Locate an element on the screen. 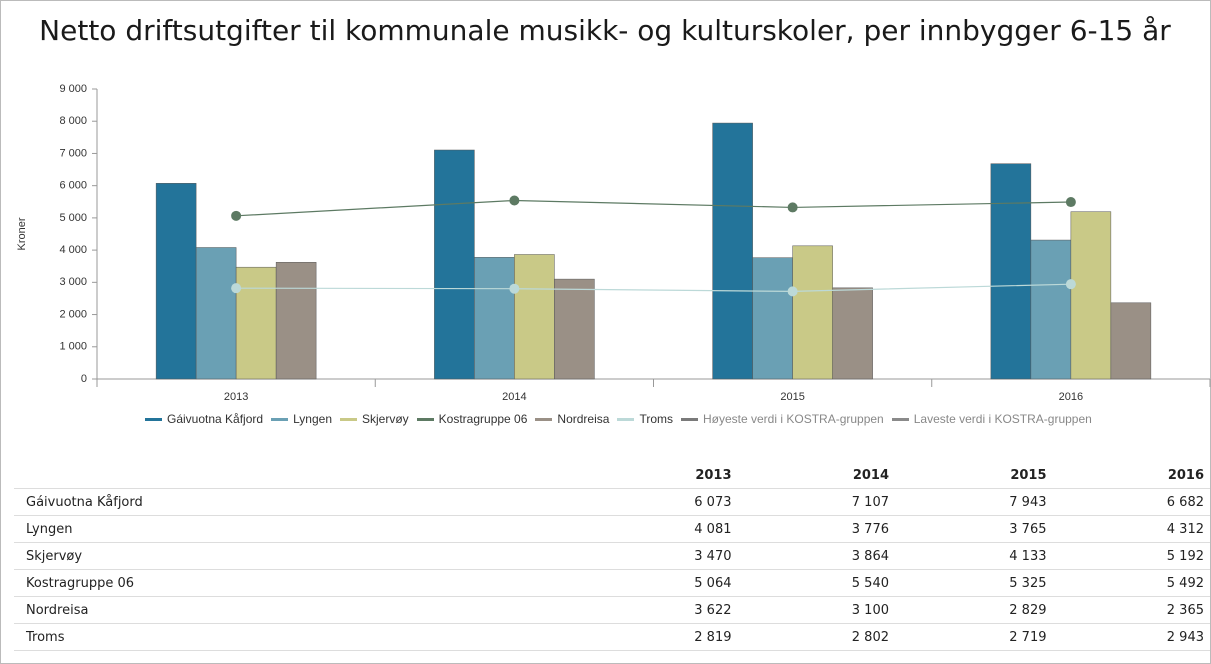 The width and height of the screenshot is (1211, 664). legend-label: Gáivuotna Kåfjord is located at coordinates (215, 419).